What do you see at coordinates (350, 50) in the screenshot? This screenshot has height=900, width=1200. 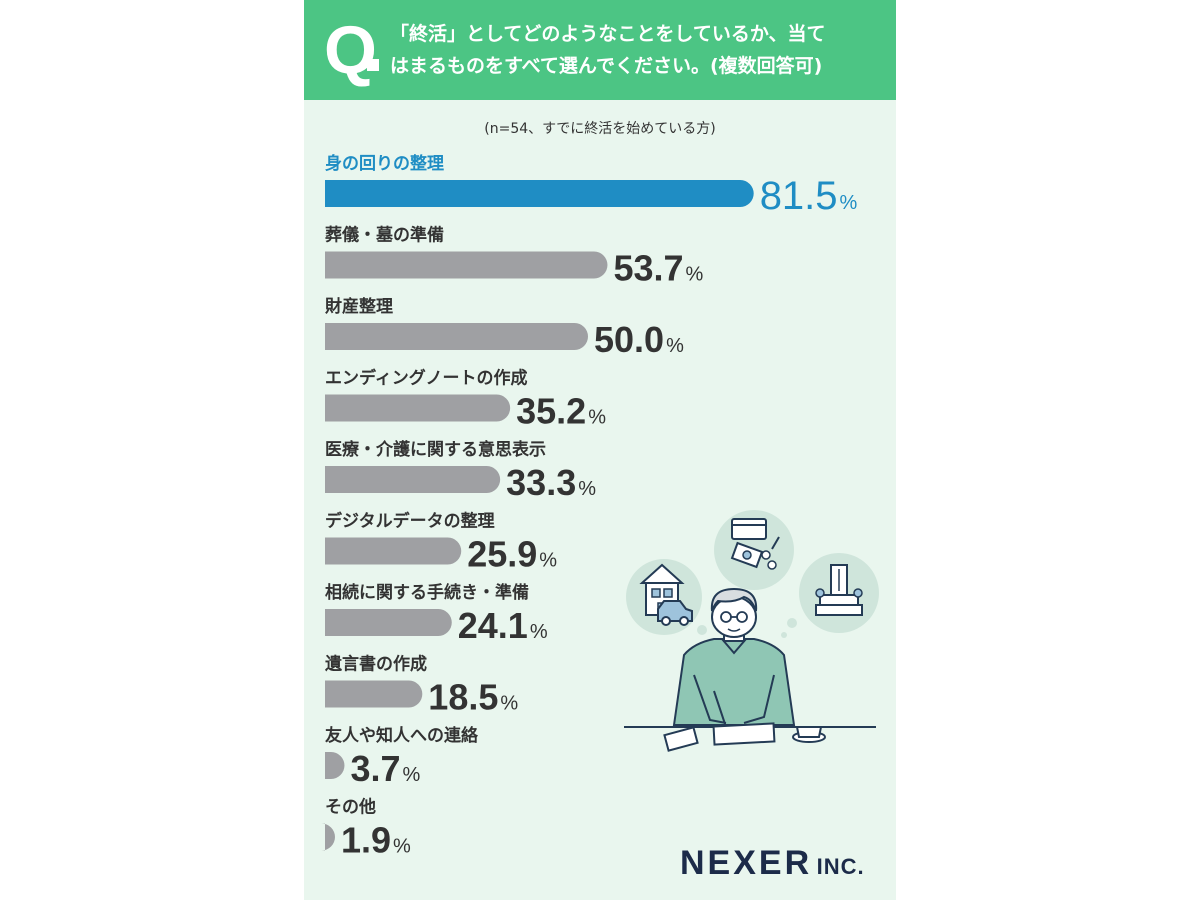 I see `question-mark: Q` at bounding box center [350, 50].